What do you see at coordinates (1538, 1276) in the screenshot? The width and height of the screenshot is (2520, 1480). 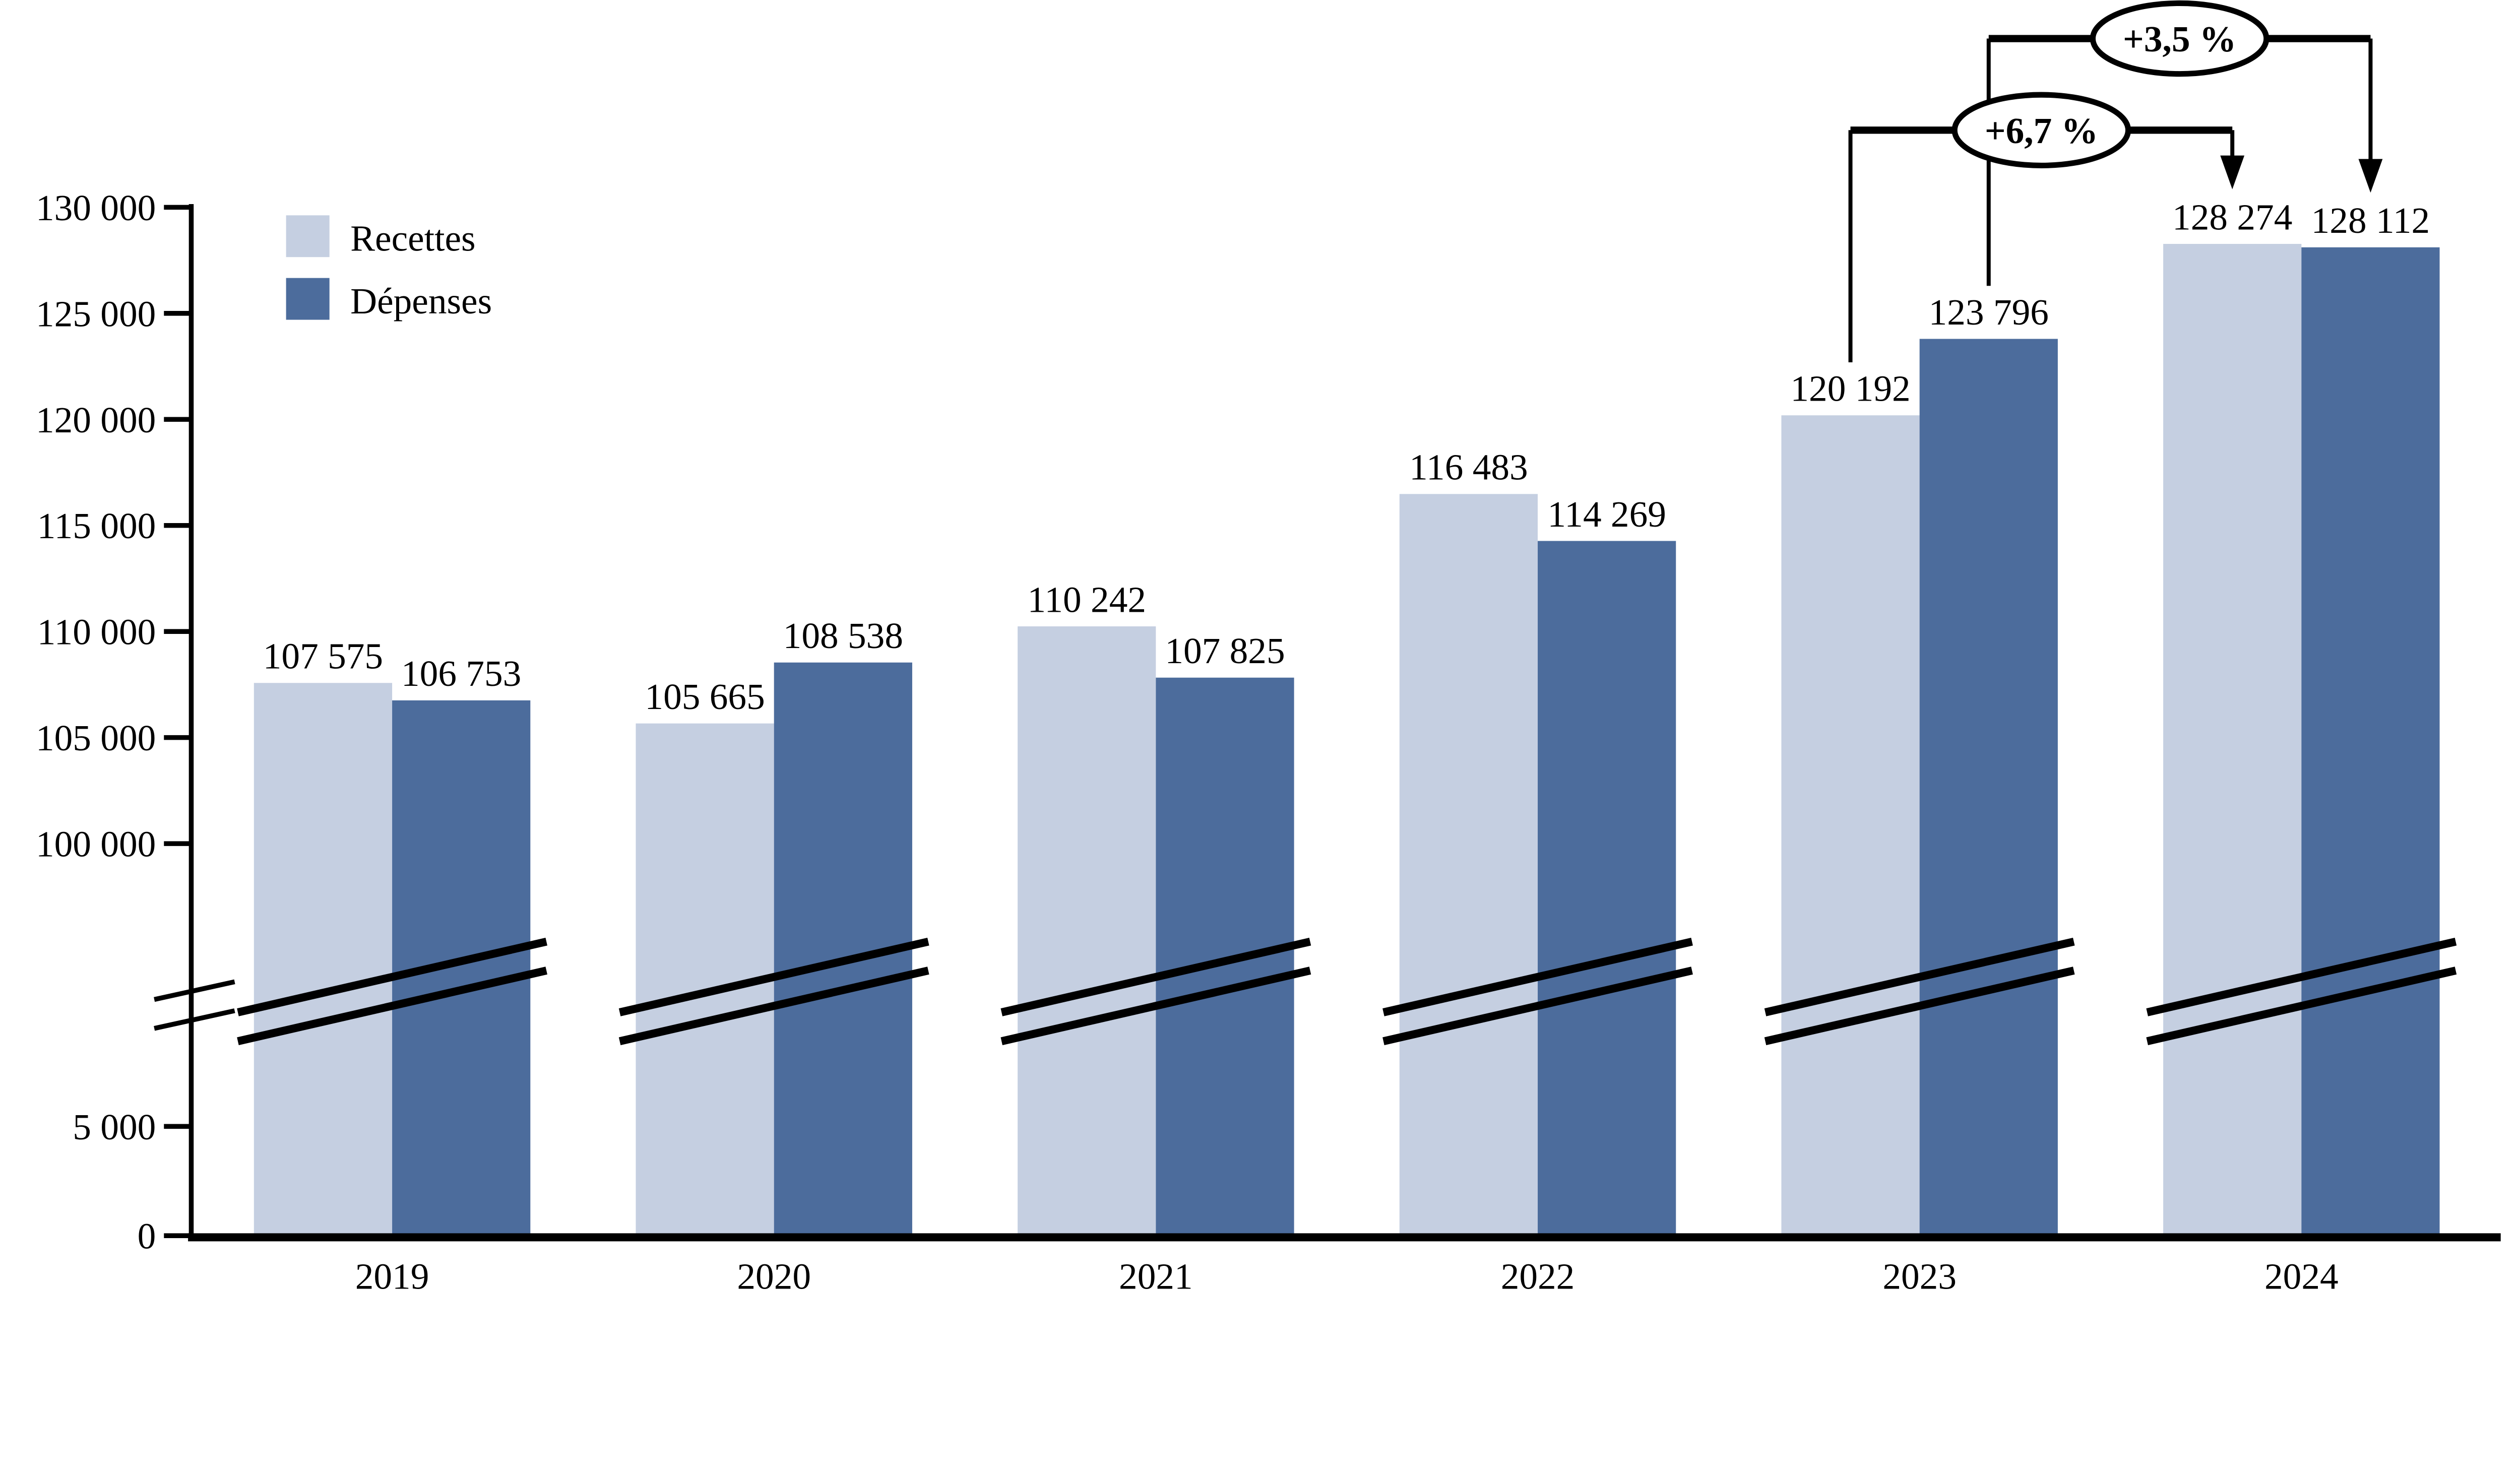 I see `x-axis-label-2022: 2022` at bounding box center [1538, 1276].